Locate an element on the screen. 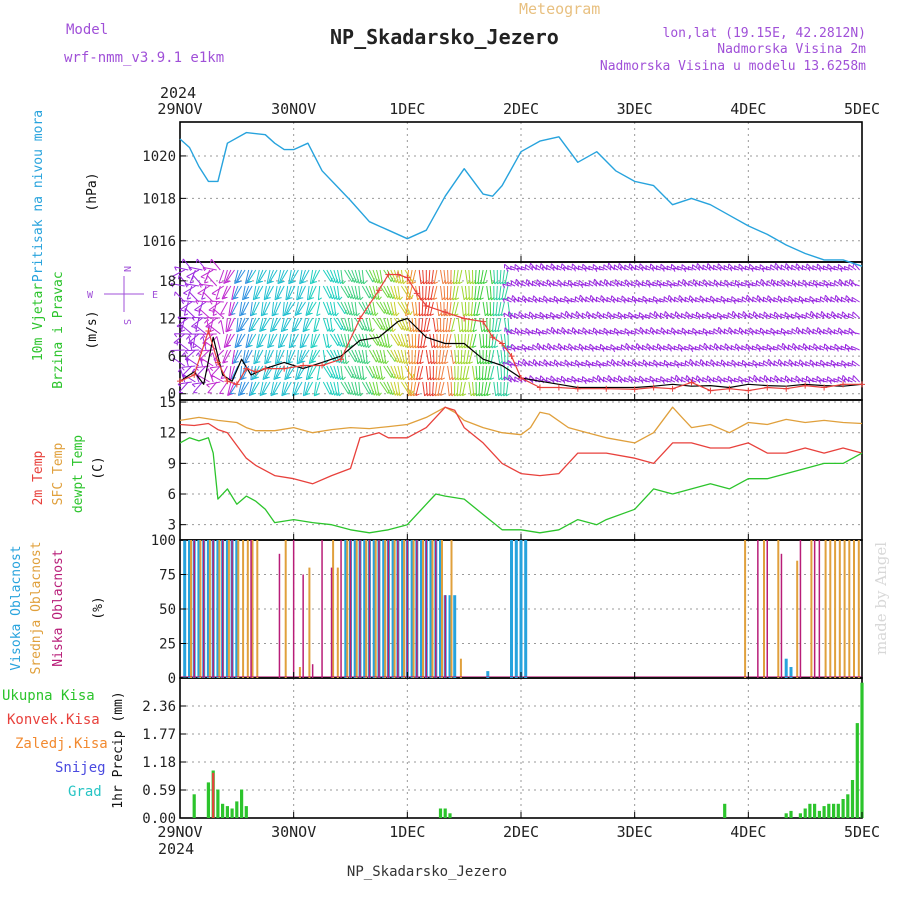 Image resolution: width=900 pixels, height=900 pixels. cloud-bar-low is located at coordinates (800, 609).